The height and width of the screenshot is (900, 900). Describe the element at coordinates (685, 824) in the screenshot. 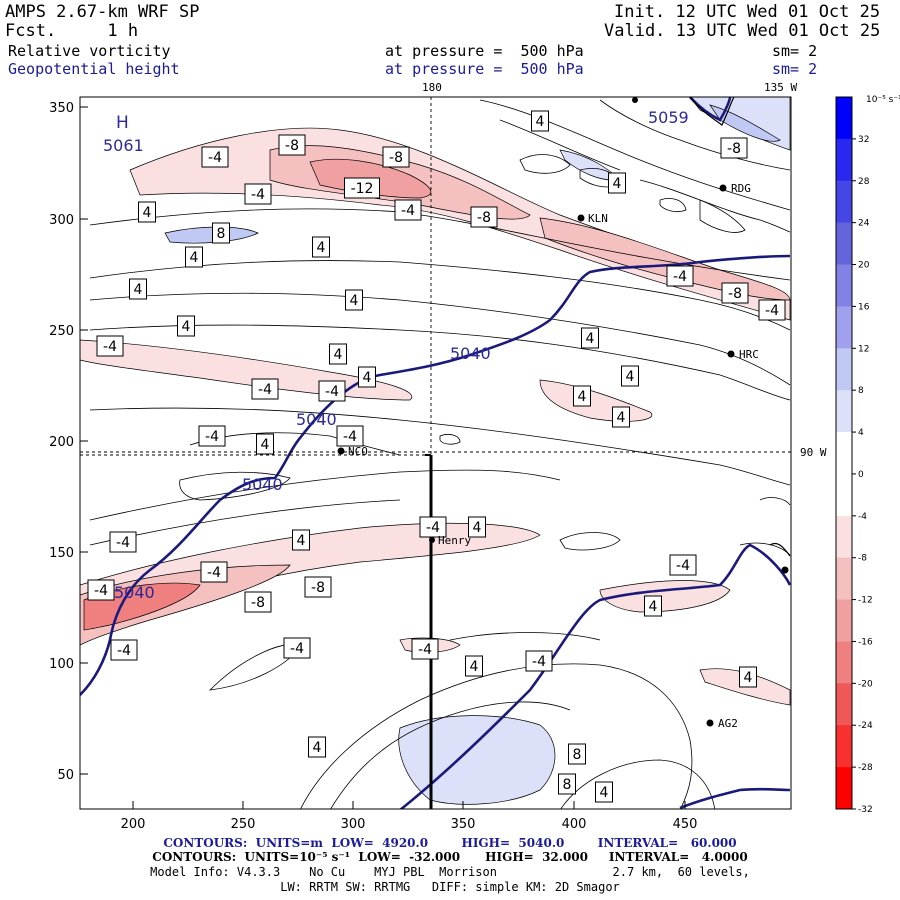

I see `x-tick-label: 450` at that location.